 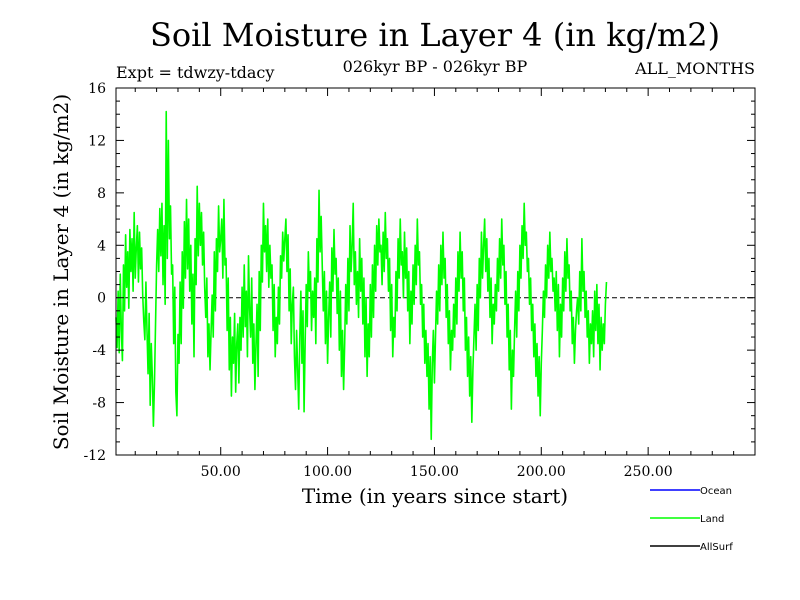 What do you see at coordinates (101, 194) in the screenshot?
I see `y-tick-label: 8` at bounding box center [101, 194].